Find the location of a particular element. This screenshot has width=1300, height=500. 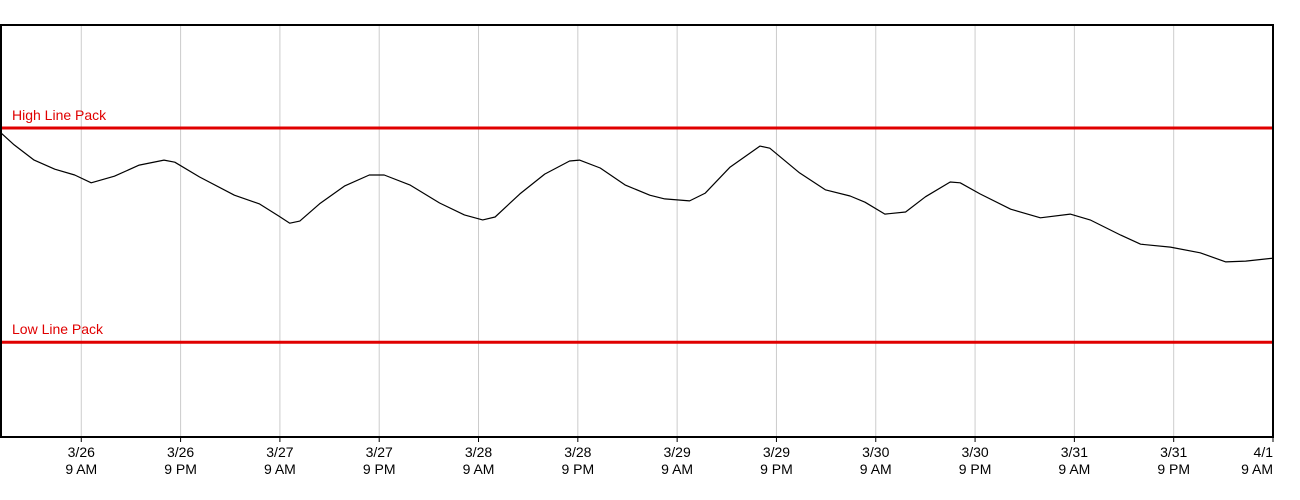

reference-label: Low Line Pack is located at coordinates (58, 329).